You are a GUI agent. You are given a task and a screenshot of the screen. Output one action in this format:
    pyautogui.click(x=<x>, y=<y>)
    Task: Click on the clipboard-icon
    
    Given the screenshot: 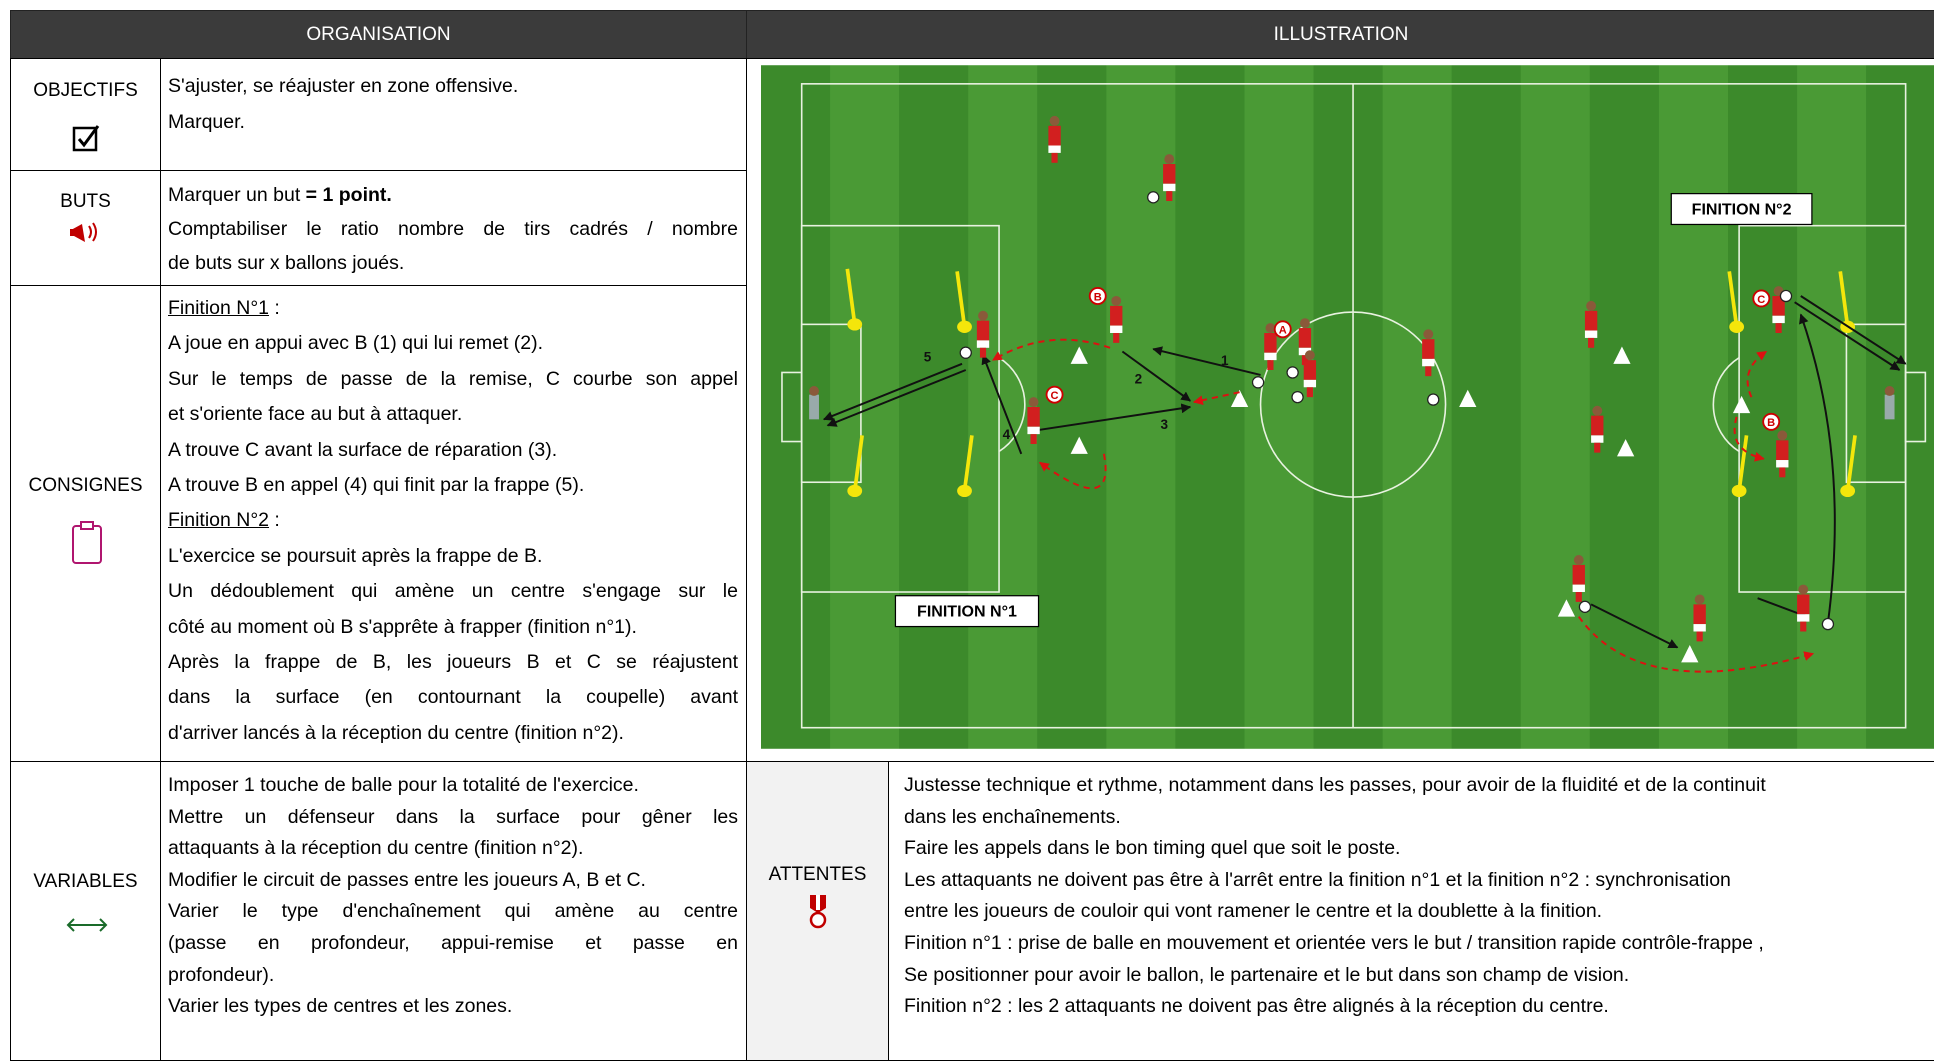 What is the action you would take?
    pyautogui.click(x=87, y=542)
    